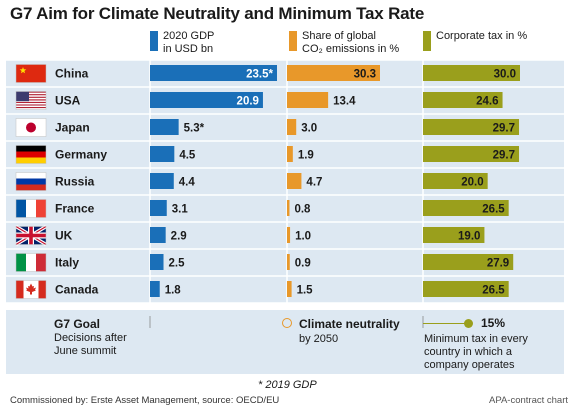 This screenshot has height=414, width=570. What do you see at coordinates (187, 156) in the screenshot?
I see `data-label: 4.5` at bounding box center [187, 156].